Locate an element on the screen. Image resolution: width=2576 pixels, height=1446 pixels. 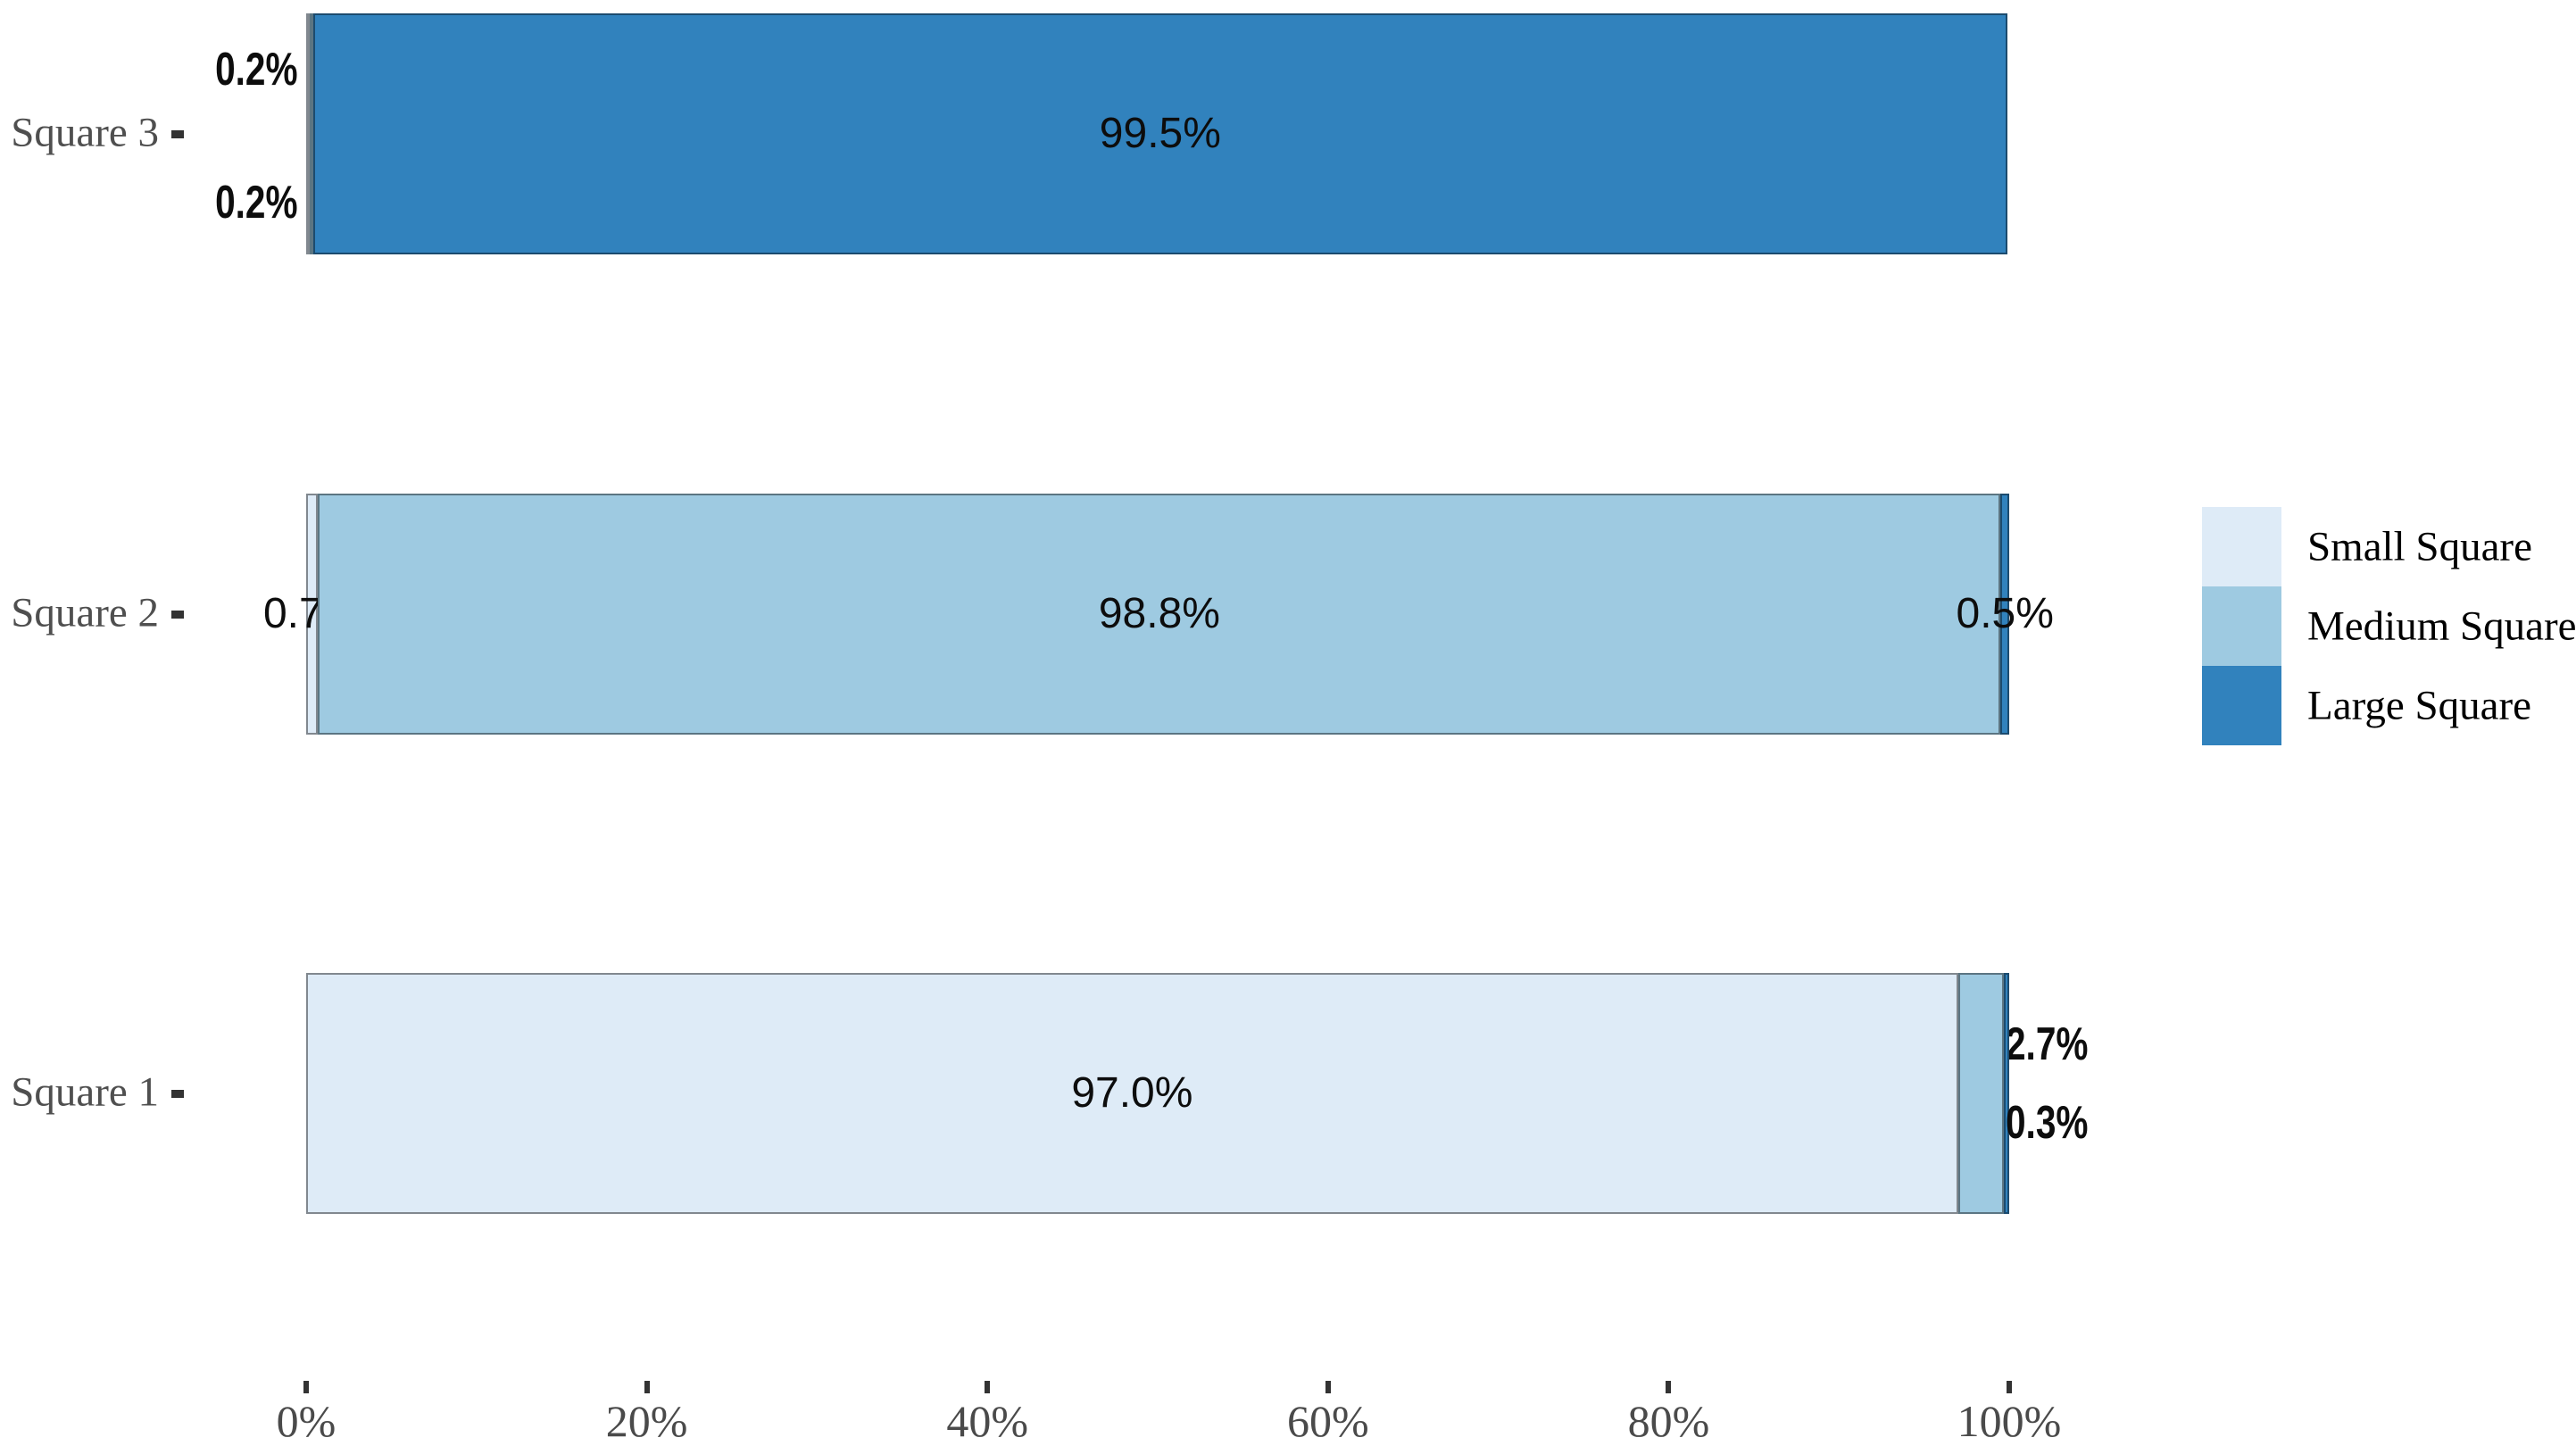
value-label: 97.0% is located at coordinates (1132, 1093).